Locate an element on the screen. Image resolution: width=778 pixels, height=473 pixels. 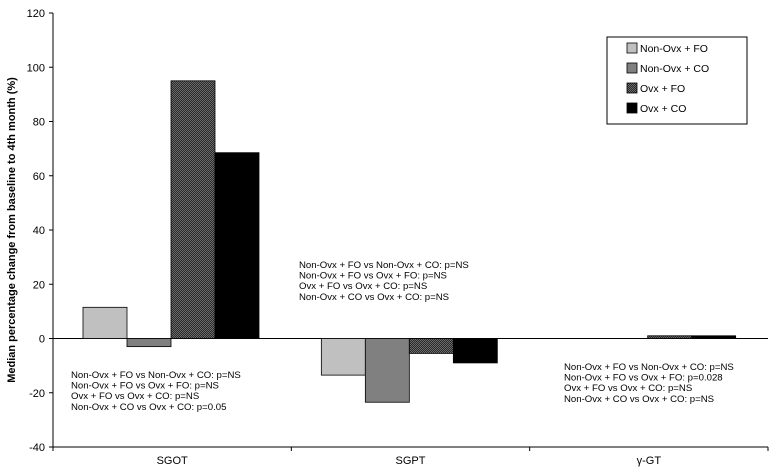
x-tick-label: SGPT is located at coordinates (411, 461).